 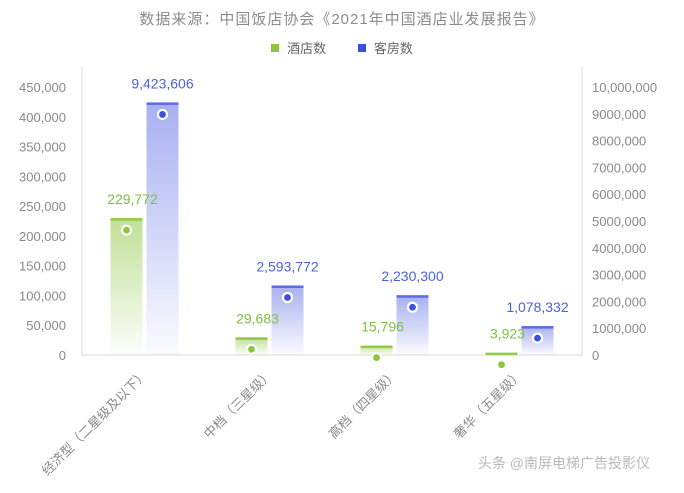 I want to click on data-label-hotels: 3,923, so click(x=507, y=334).